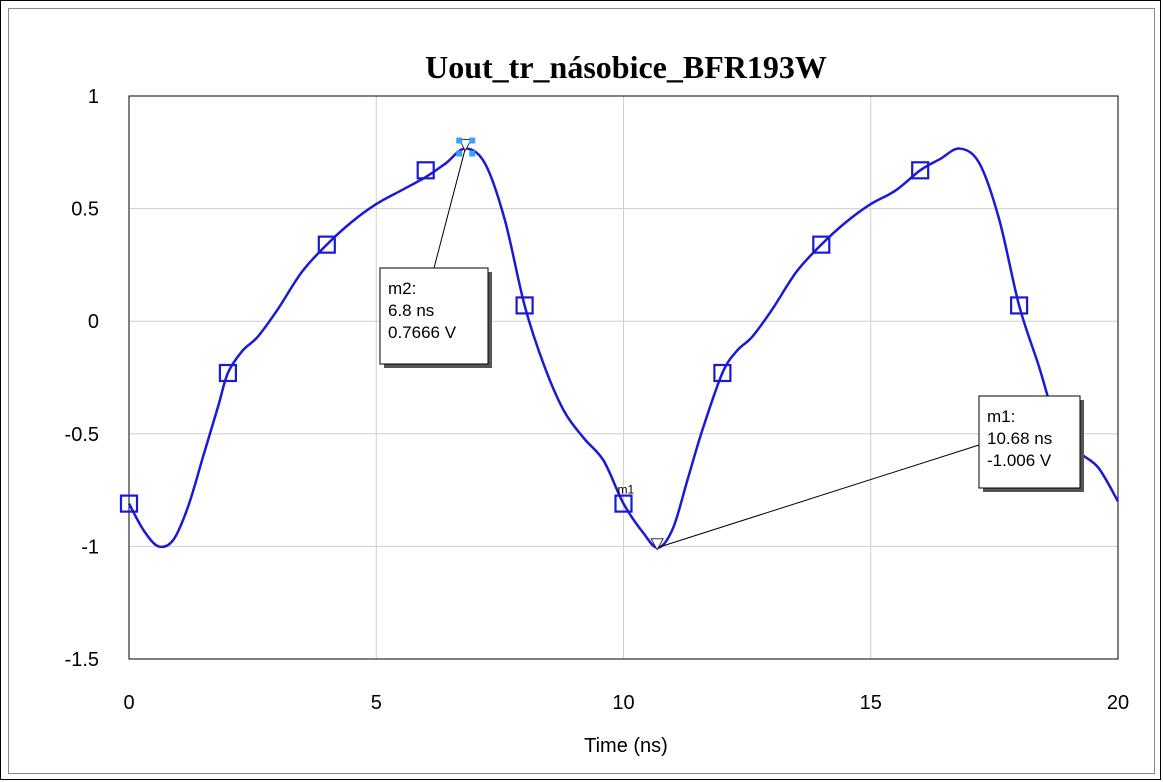 The height and width of the screenshot is (782, 1163). I want to click on marker-label-line: m2:, so click(402, 288).